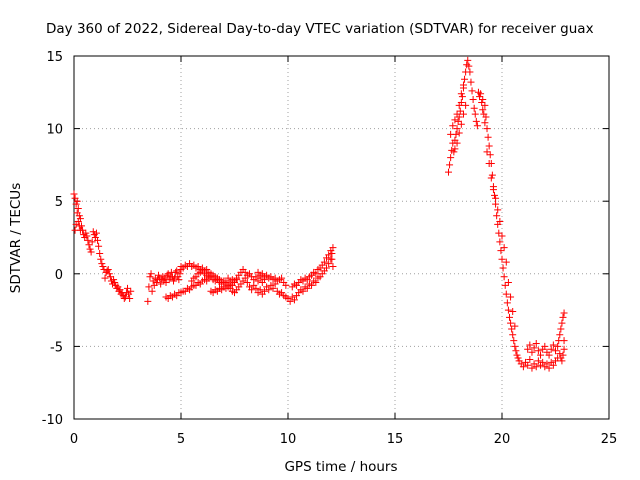 Image resolution: width=640 pixels, height=480 pixels. Describe the element at coordinates (181, 439) in the screenshot. I see `x-tick-label: 5` at that location.